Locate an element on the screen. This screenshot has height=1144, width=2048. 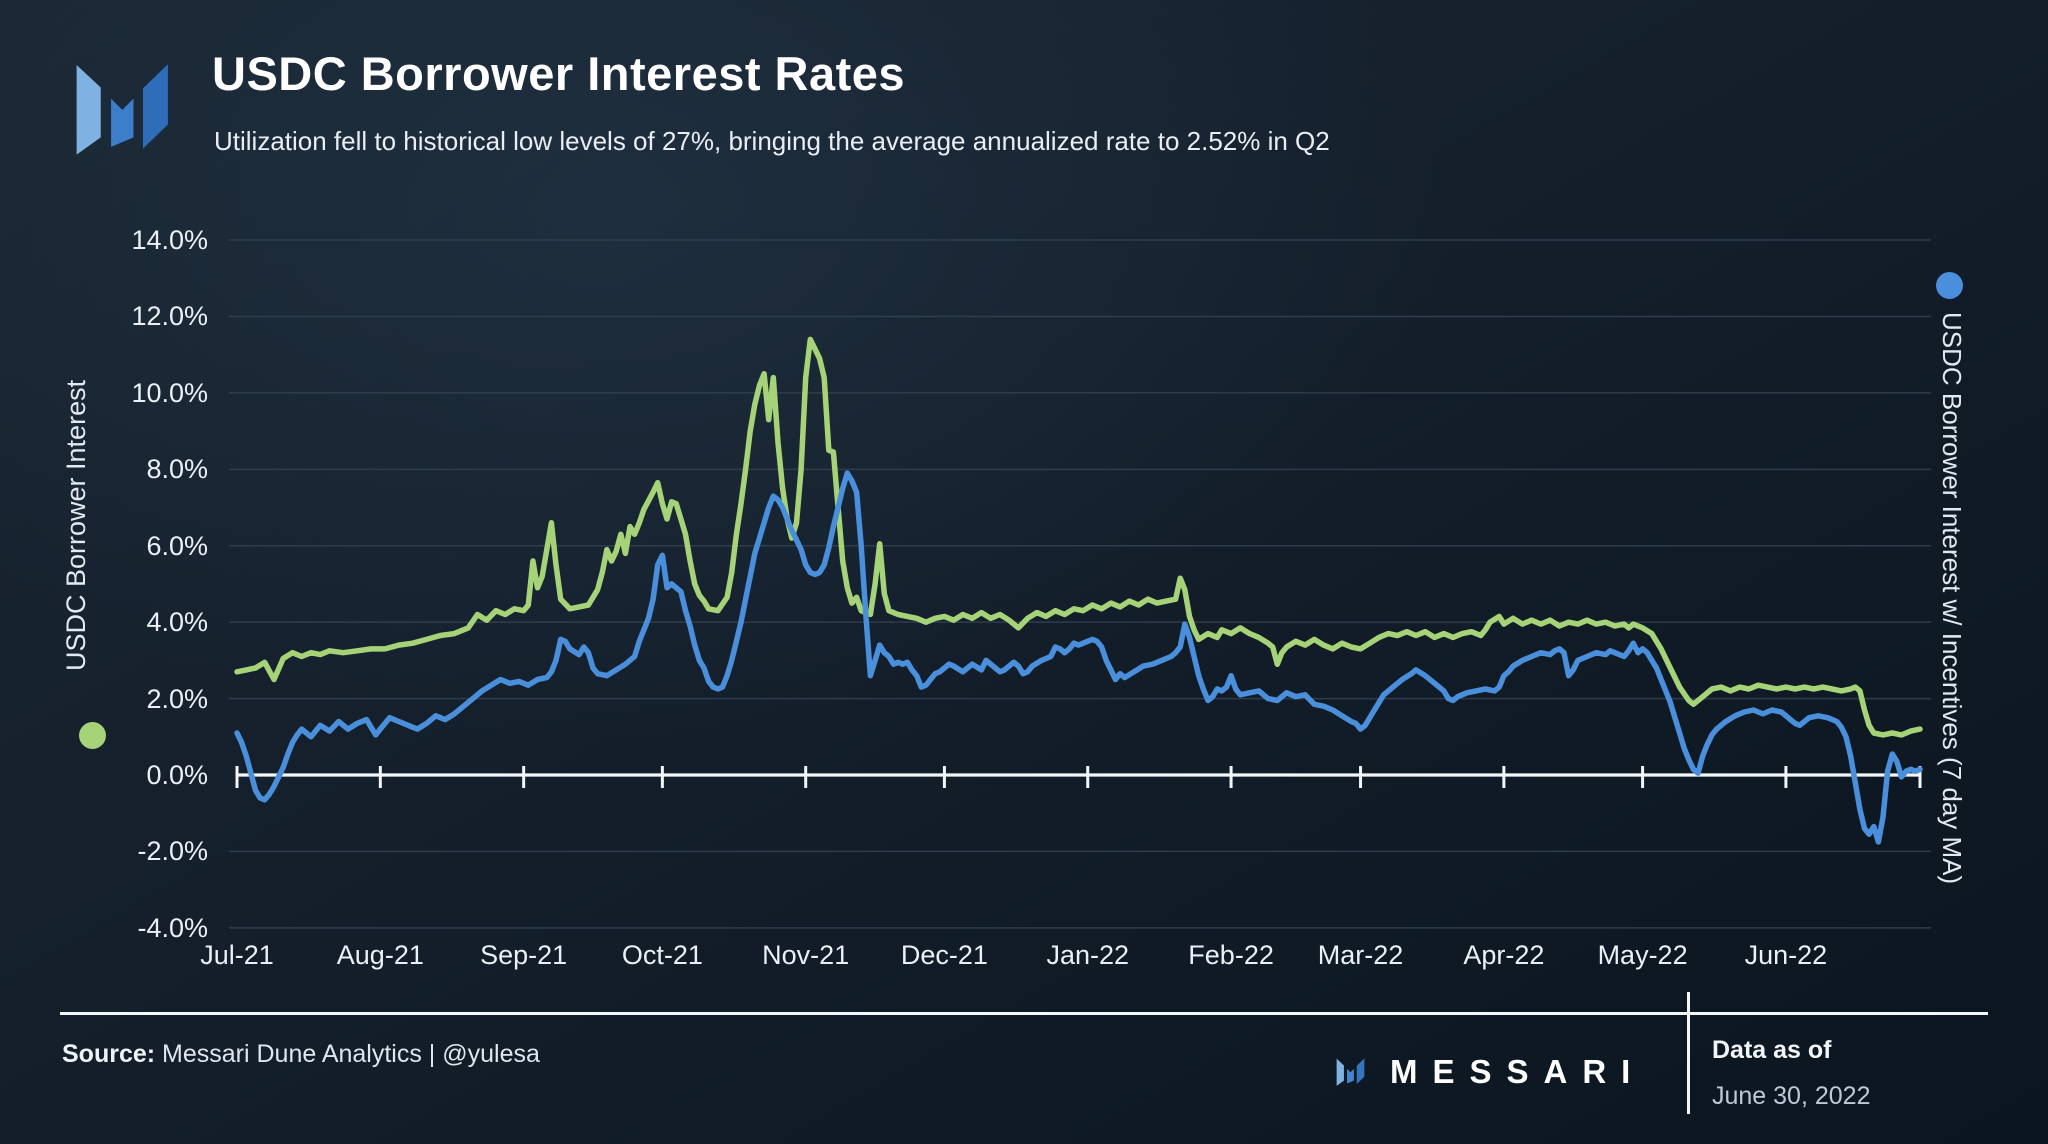
x-tick-label: Apr-22 is located at coordinates (1504, 955).